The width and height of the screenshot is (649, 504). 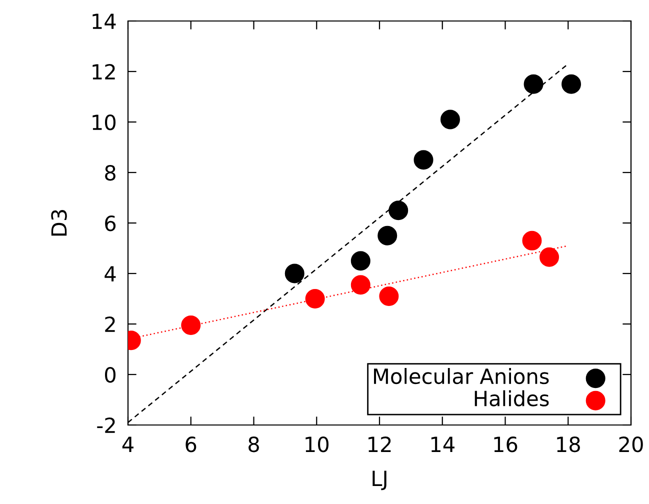 I want to click on x-tick-label: 16, so click(x=506, y=444).